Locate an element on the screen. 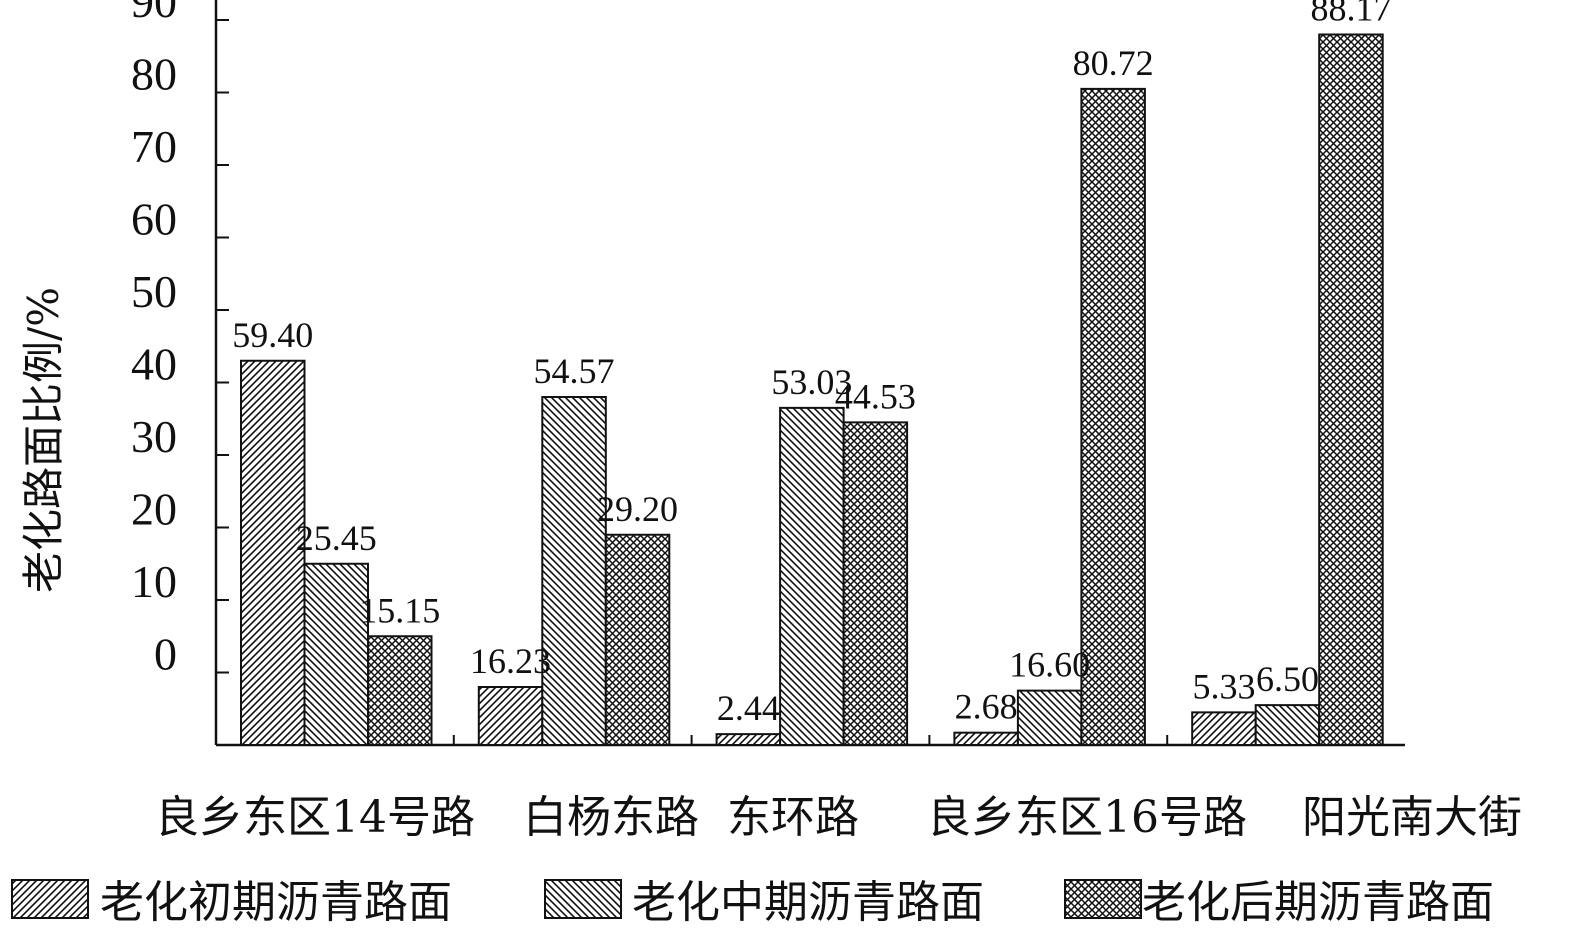 This screenshot has width=1575, height=935. category-label: 东环路 is located at coordinates (793, 817).